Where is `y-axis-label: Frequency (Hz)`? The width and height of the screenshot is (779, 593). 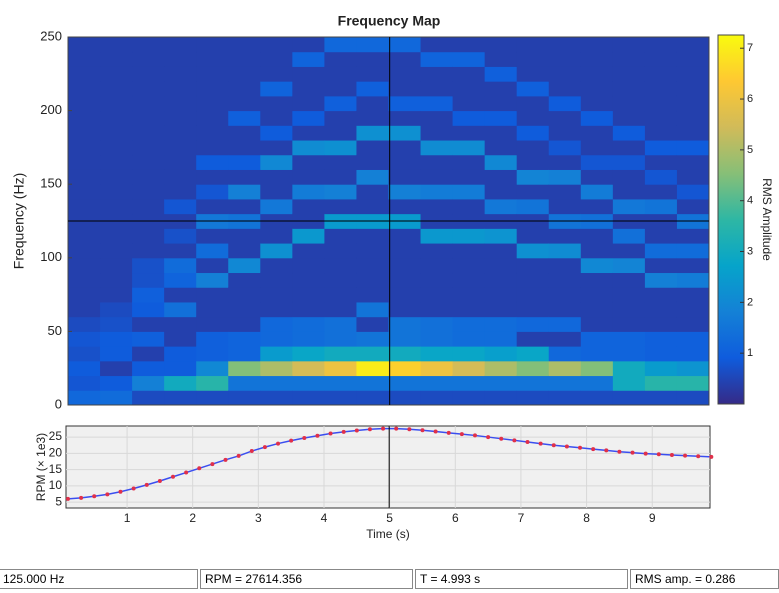 y-axis-label: Frequency (Hz) is located at coordinates (19, 221).